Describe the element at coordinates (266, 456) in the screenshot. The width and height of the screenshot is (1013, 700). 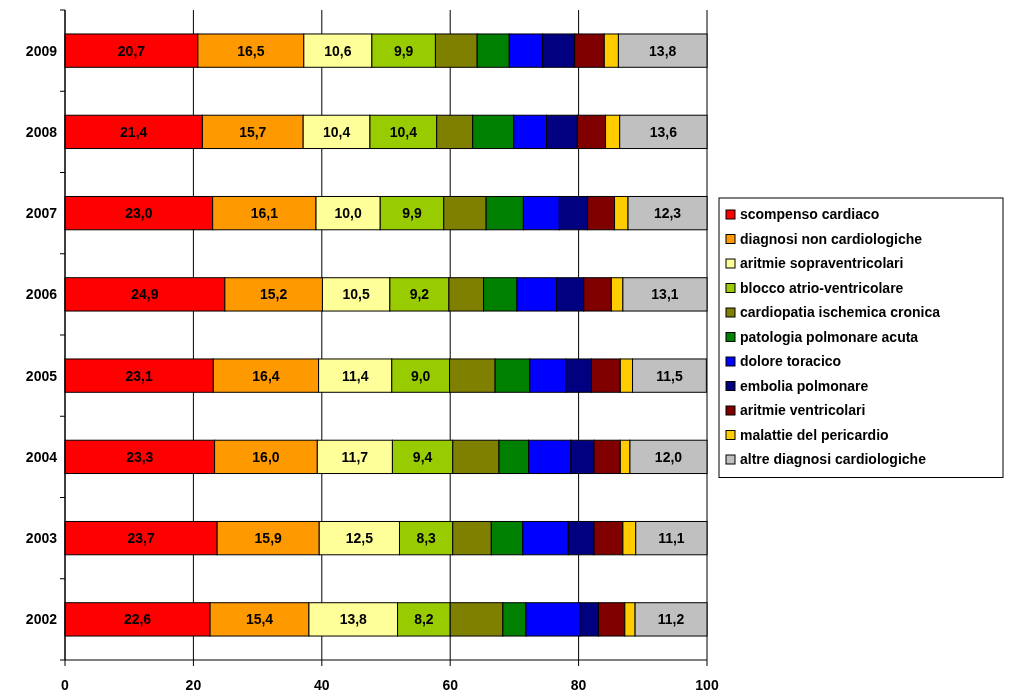
I see `data-label: 16,0` at that location.